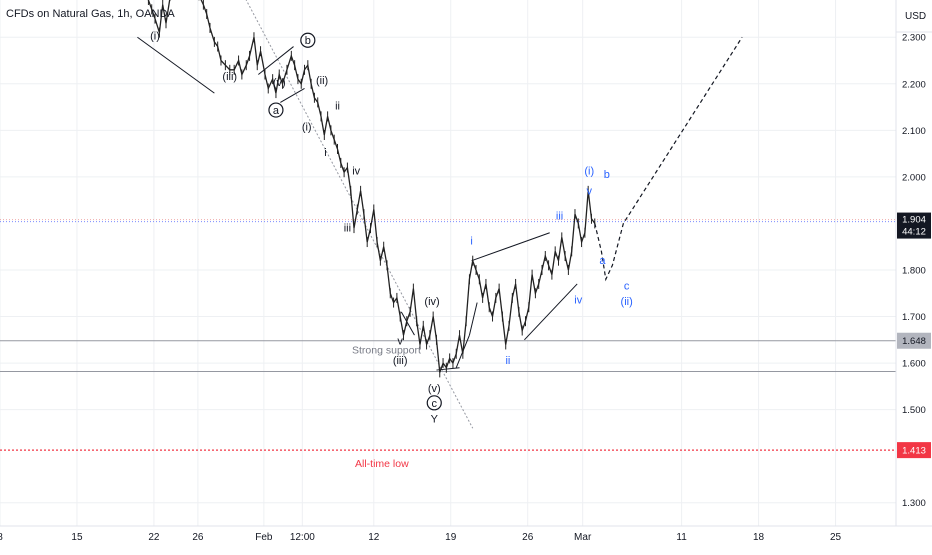 This screenshot has height=555, width=932. Describe the element at coordinates (583, 537) in the screenshot. I see `x-tick-label-9: Mar` at that location.